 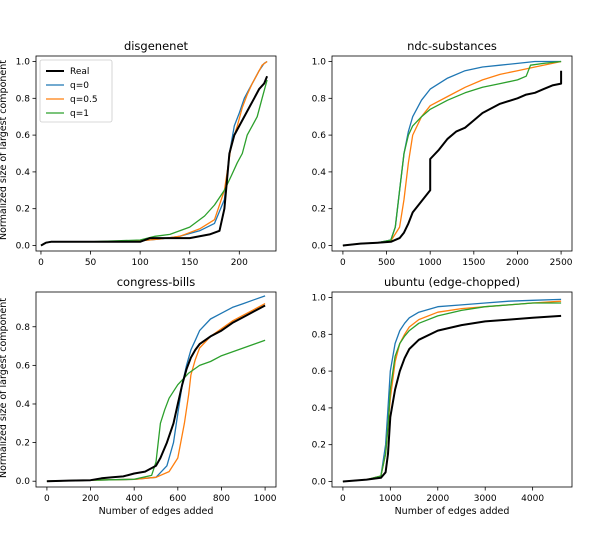 I want to click on chart-title: ubuntu (edge-chopped), so click(x=452, y=282).